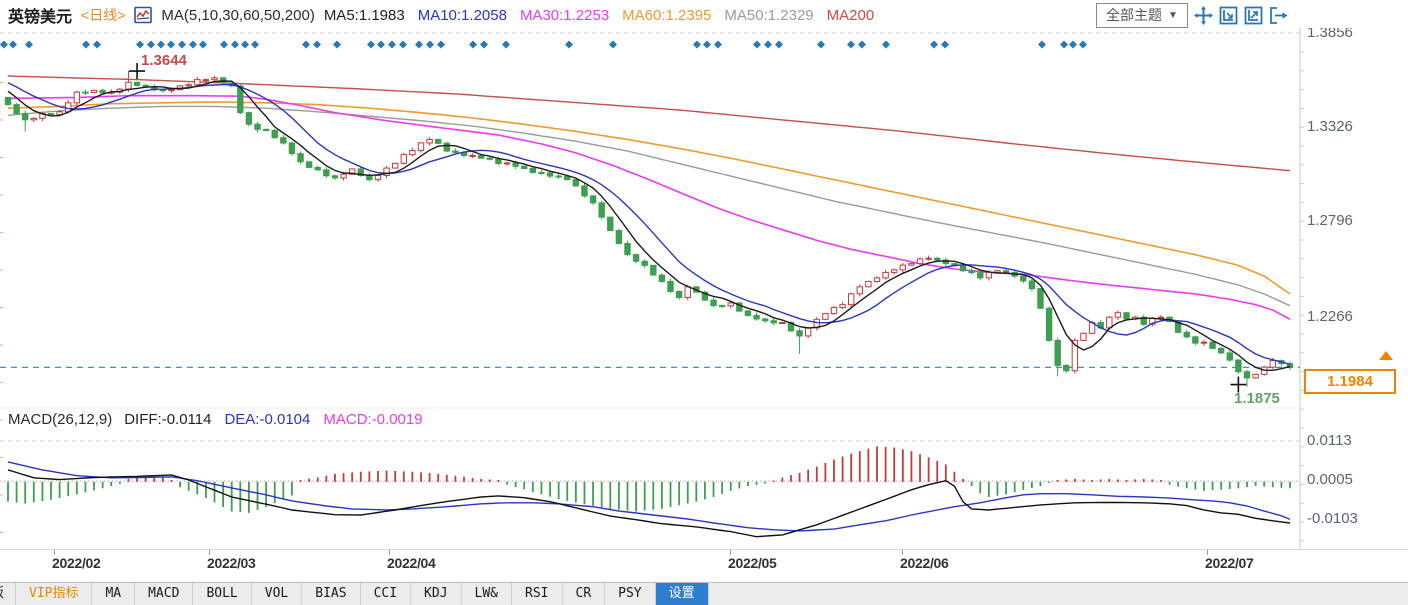 The image size is (1408, 605). Describe the element at coordinates (850, 15) in the screenshot. I see `ma-value-5: MA200` at that location.